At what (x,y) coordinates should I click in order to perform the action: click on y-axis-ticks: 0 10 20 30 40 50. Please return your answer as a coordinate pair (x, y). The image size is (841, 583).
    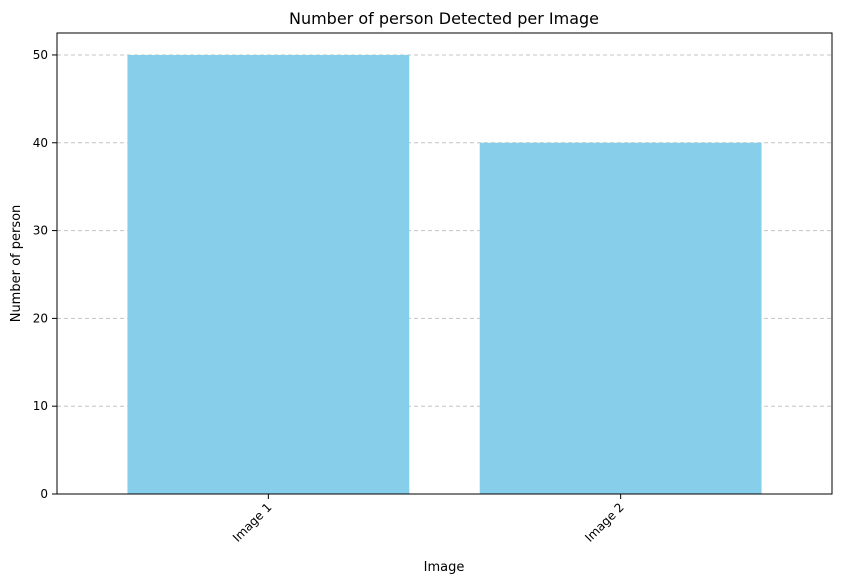
    Looking at the image, I should click on (45, 274).